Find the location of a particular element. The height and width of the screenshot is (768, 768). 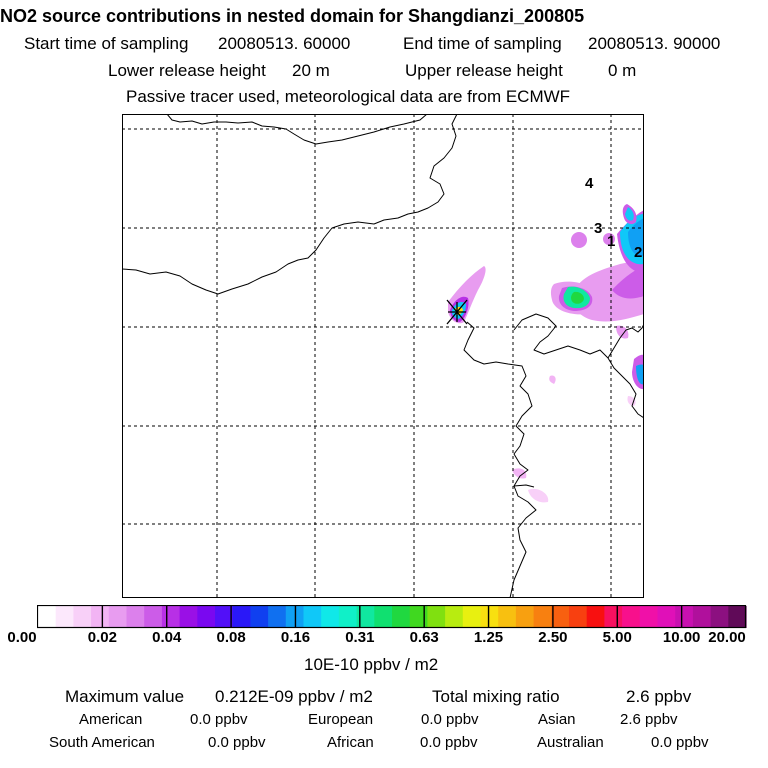

color-scale-bar is located at coordinates (392, 617).